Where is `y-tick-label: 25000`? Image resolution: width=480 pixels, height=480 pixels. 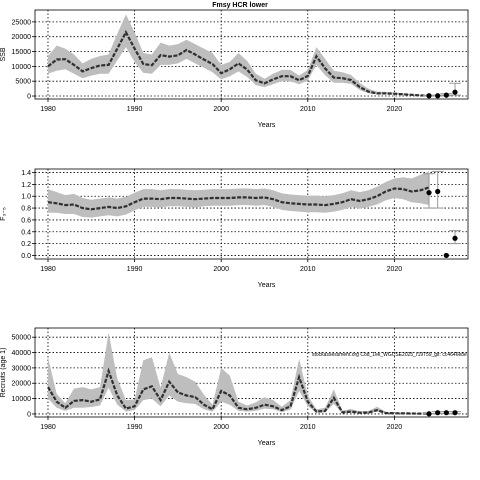 y-tick-label: 25000 is located at coordinates (22, 22).